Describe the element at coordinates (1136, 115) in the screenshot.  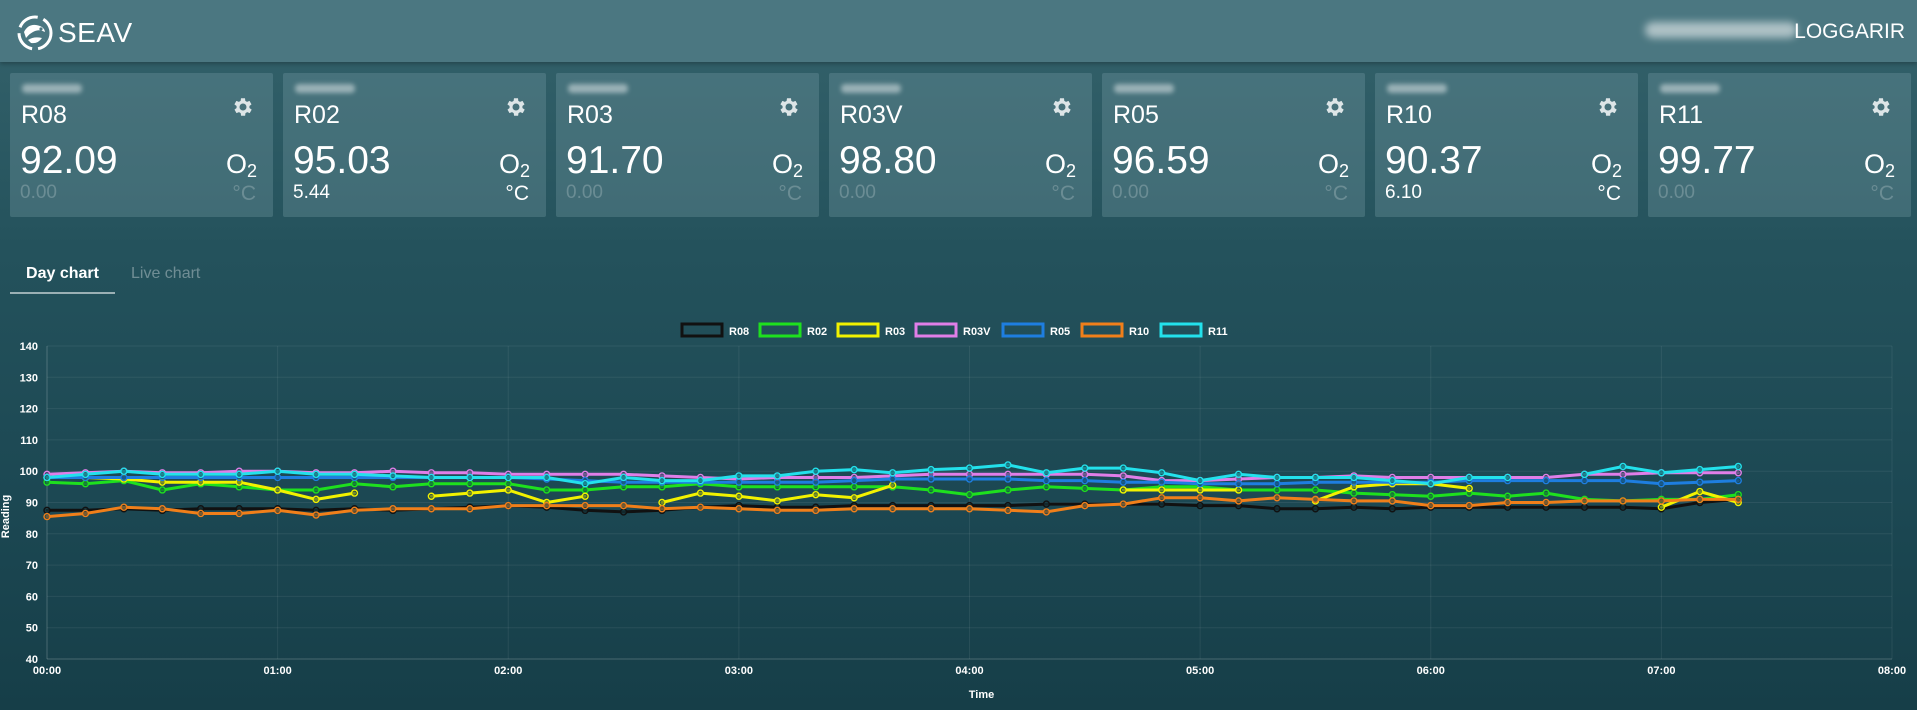
I see `sensor-name: R05` at that location.